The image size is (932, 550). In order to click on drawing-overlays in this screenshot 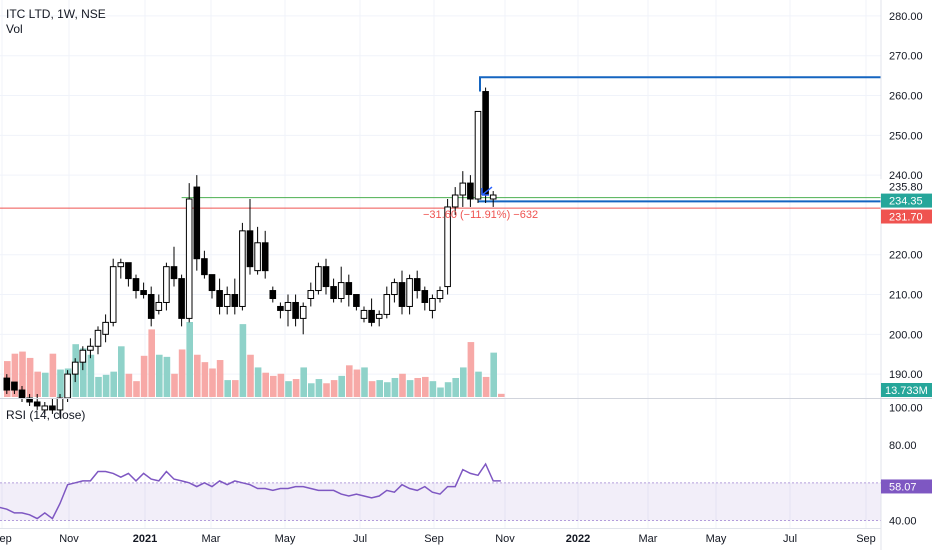, I will do `click(487, 191)`.